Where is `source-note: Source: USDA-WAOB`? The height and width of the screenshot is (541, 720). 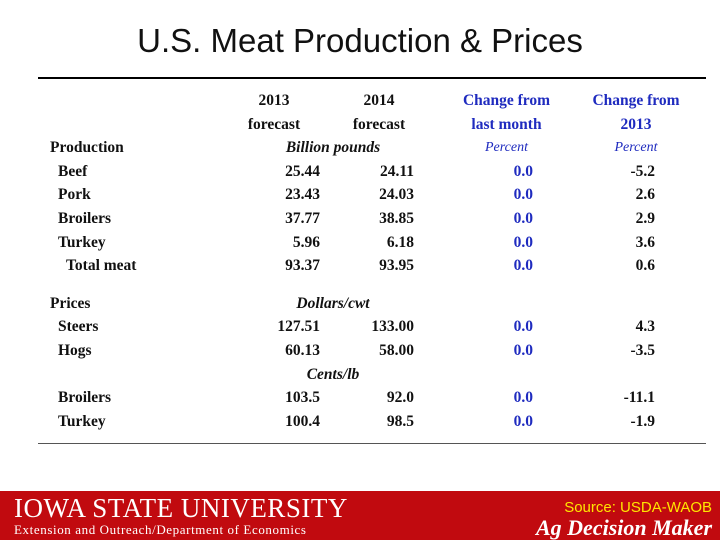
source-note: Source: USDA-WAOB is located at coordinates (638, 507).